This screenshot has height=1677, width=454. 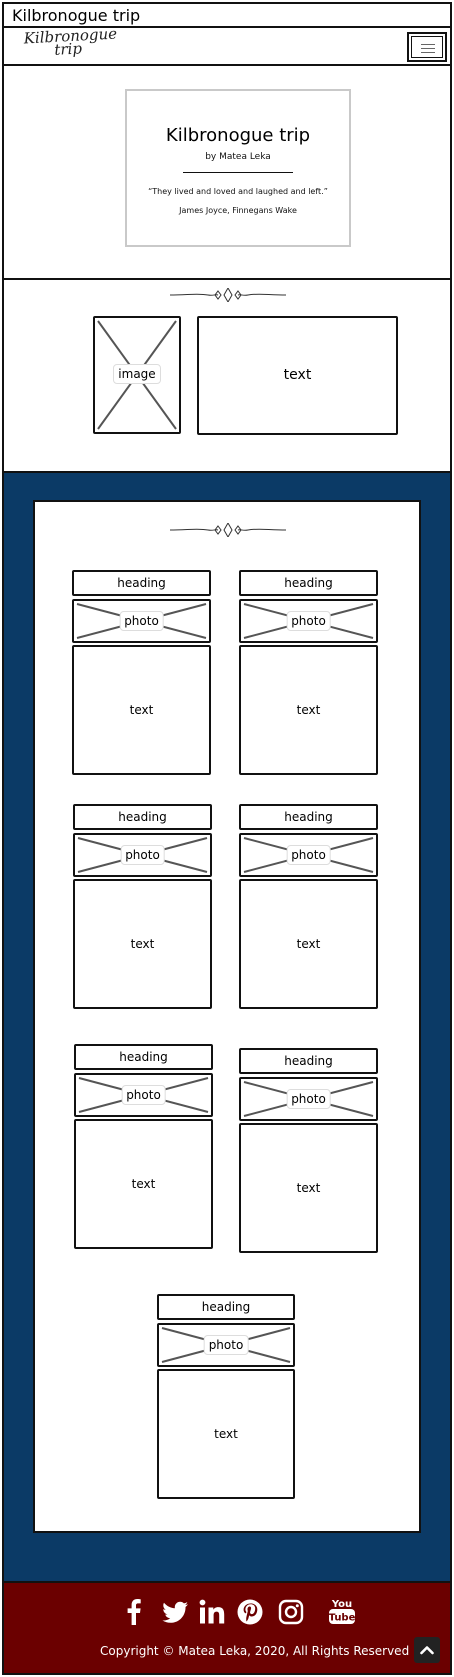 I want to click on linkedin-icon, so click(x=212, y=1612).